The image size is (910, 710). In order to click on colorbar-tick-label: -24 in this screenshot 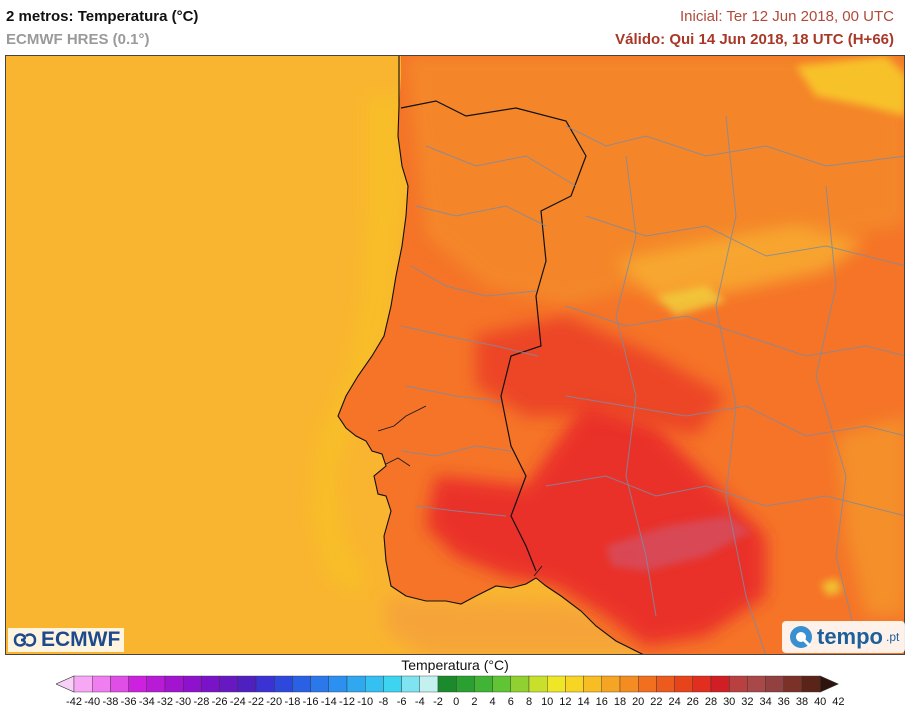, I will do `click(237, 702)`.